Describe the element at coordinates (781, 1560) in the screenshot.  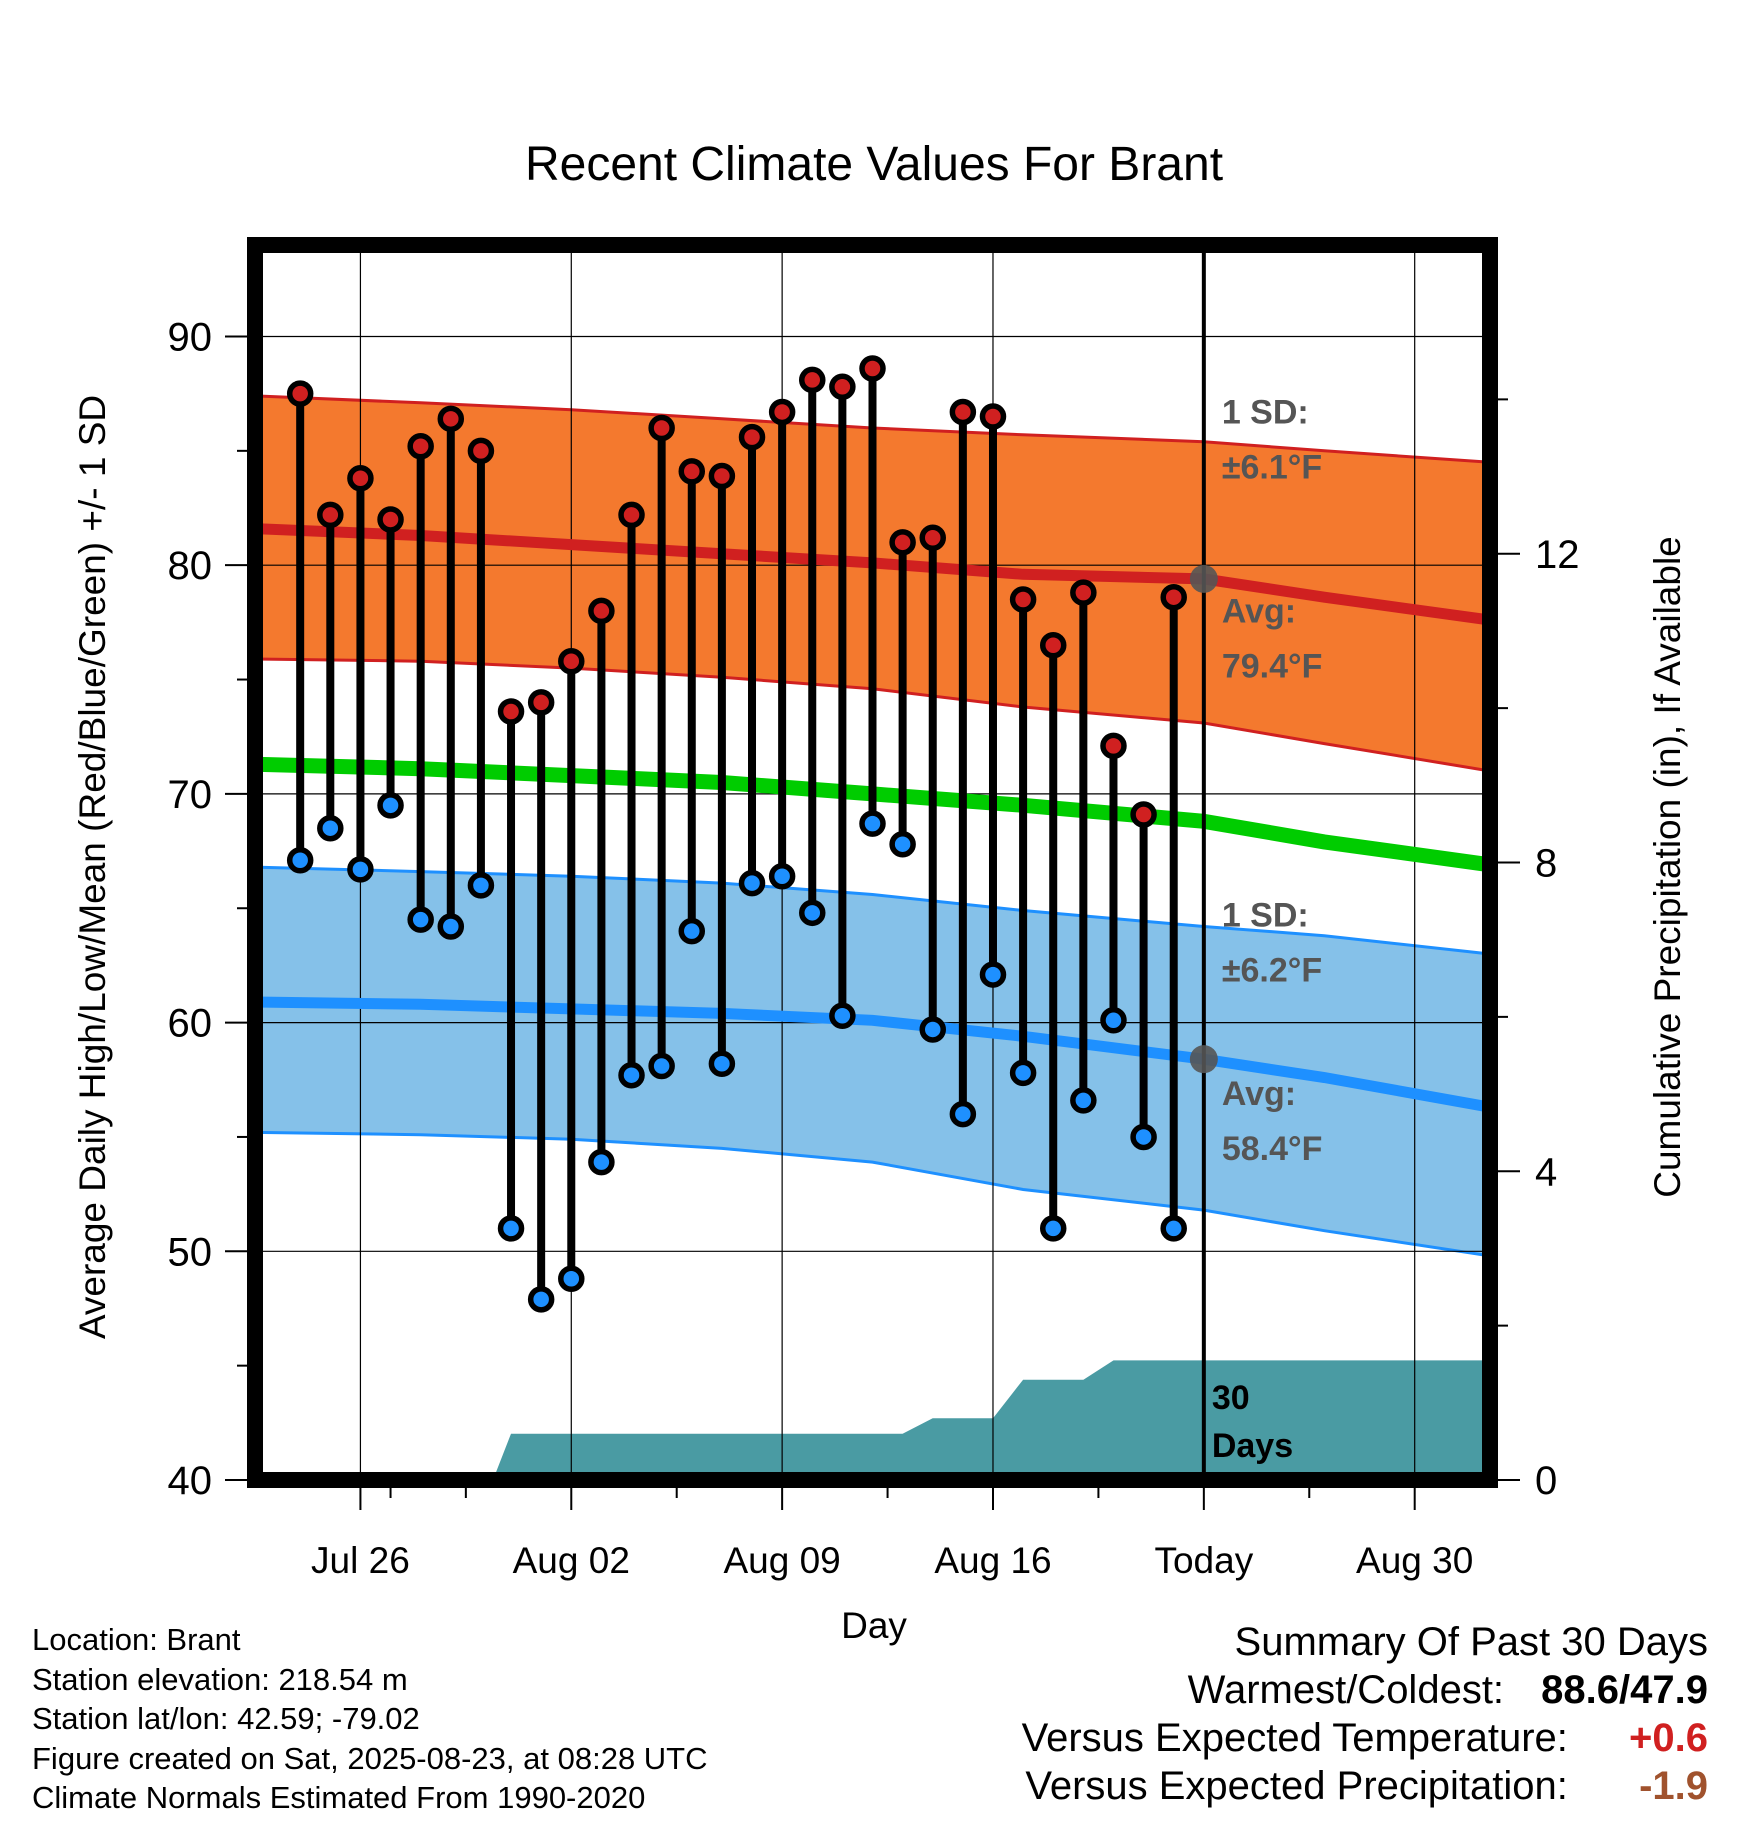
I see `x-tick-label: Aug 09` at that location.